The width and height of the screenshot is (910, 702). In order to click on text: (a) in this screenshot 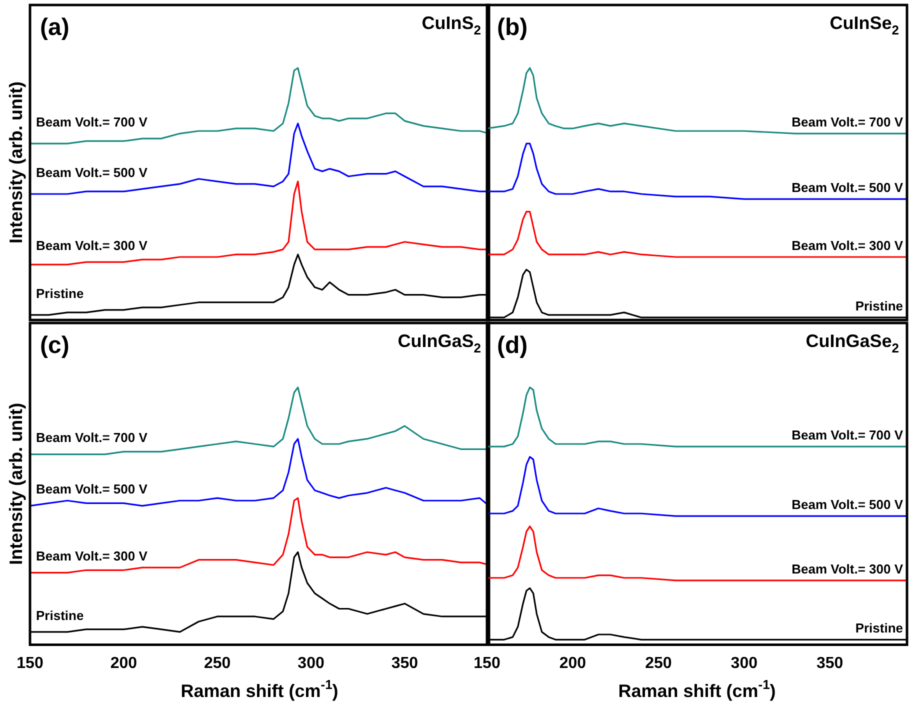, I will do `click(55, 27)`.